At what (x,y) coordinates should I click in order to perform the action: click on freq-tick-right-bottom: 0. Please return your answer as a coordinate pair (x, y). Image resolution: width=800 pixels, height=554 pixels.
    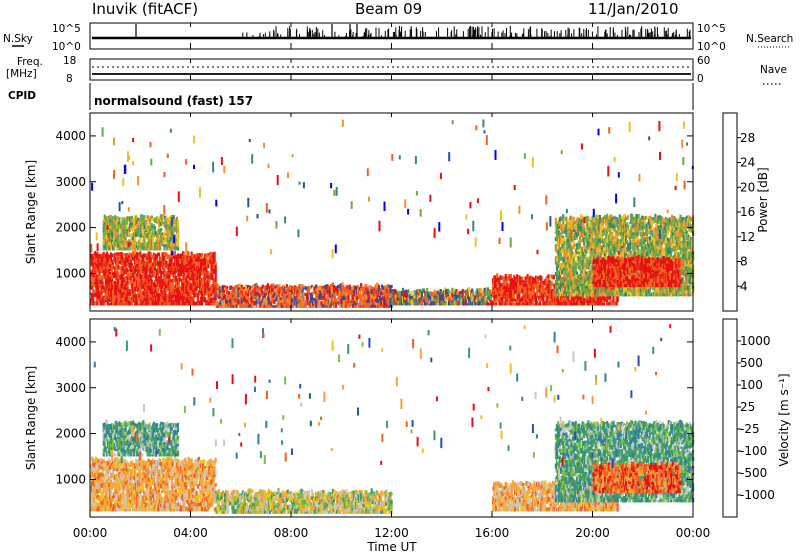
    Looking at the image, I should click on (700, 79).